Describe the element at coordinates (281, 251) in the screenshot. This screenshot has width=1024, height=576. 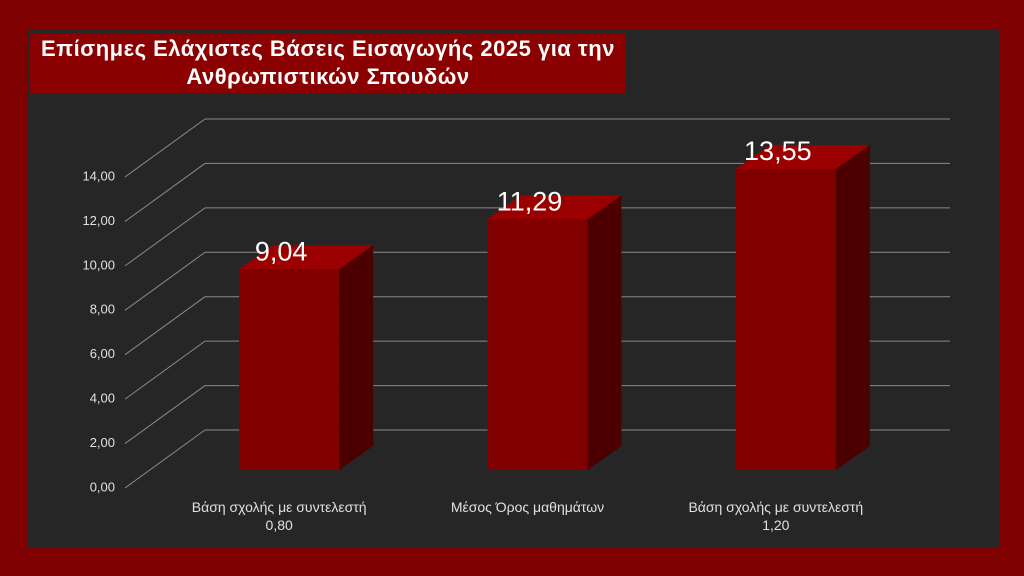
I see `value-label: 9,04` at that location.